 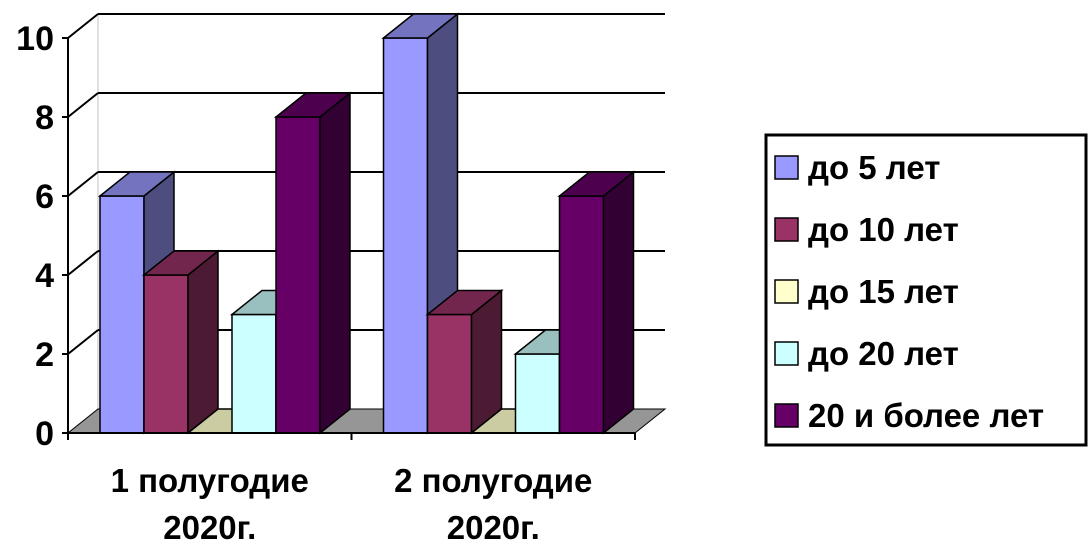 I want to click on x-tick-label: 2 полугодие, so click(x=493, y=480).